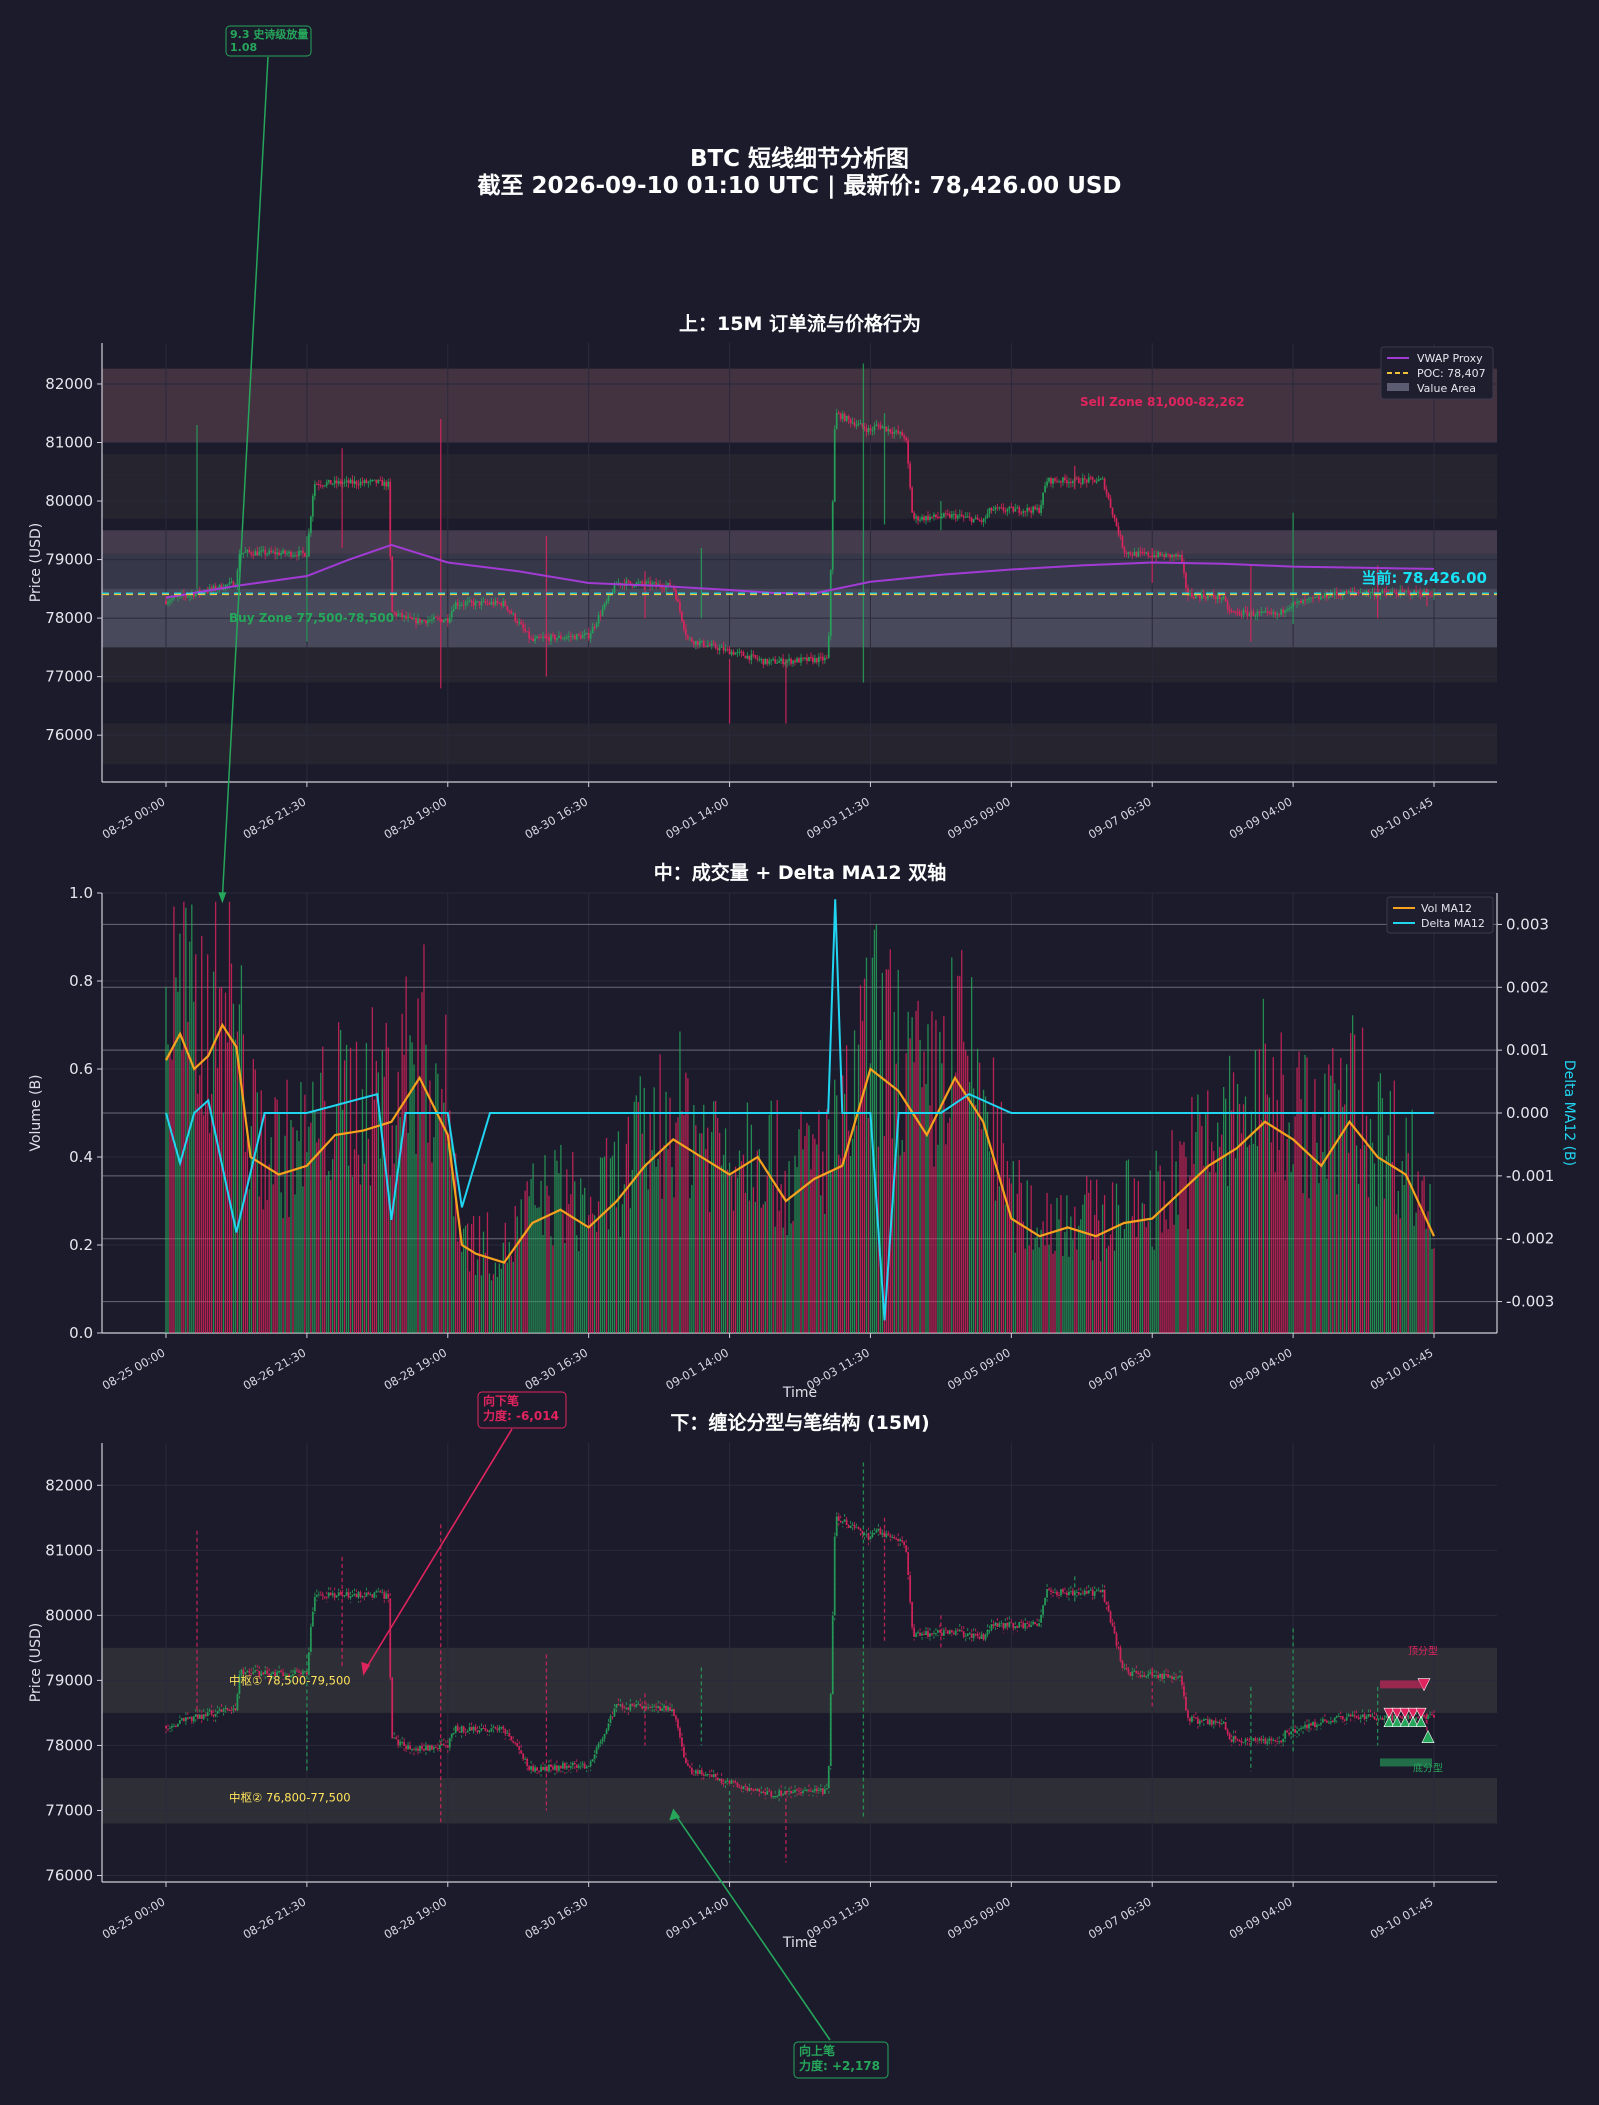 The image size is (1599, 2105). I want to click on chanlun-panel-top-fractal-marker, so click(1389, 1713).